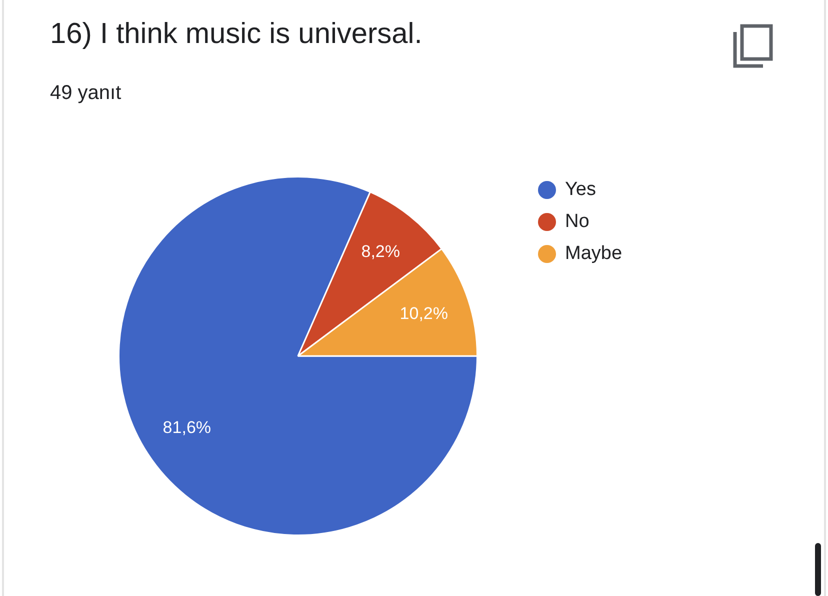 Image resolution: width=828 pixels, height=596 pixels. Describe the element at coordinates (577, 222) in the screenshot. I see `legend-label: No` at that location.